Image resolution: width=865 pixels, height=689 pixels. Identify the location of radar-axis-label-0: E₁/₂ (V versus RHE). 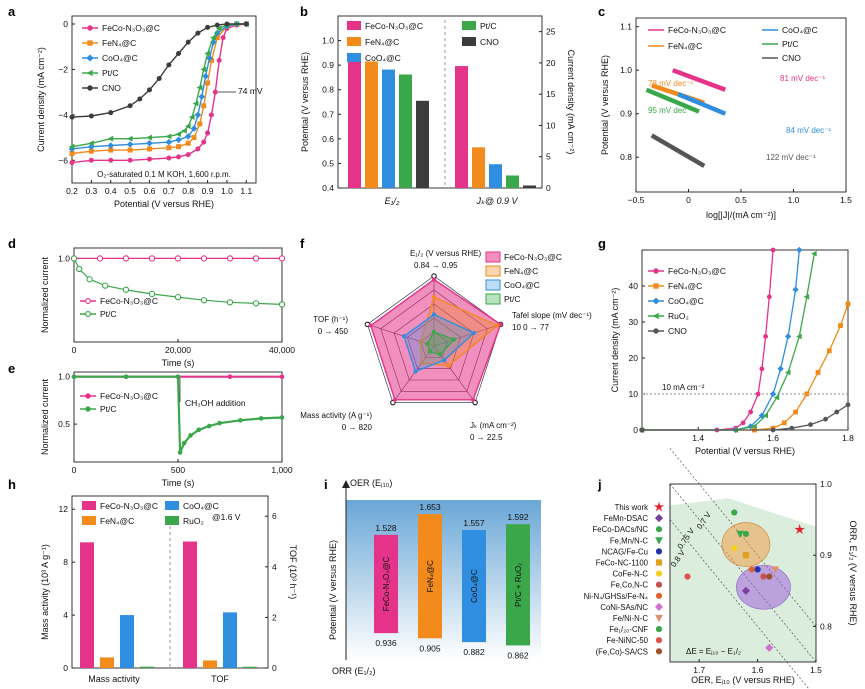
(445, 253).